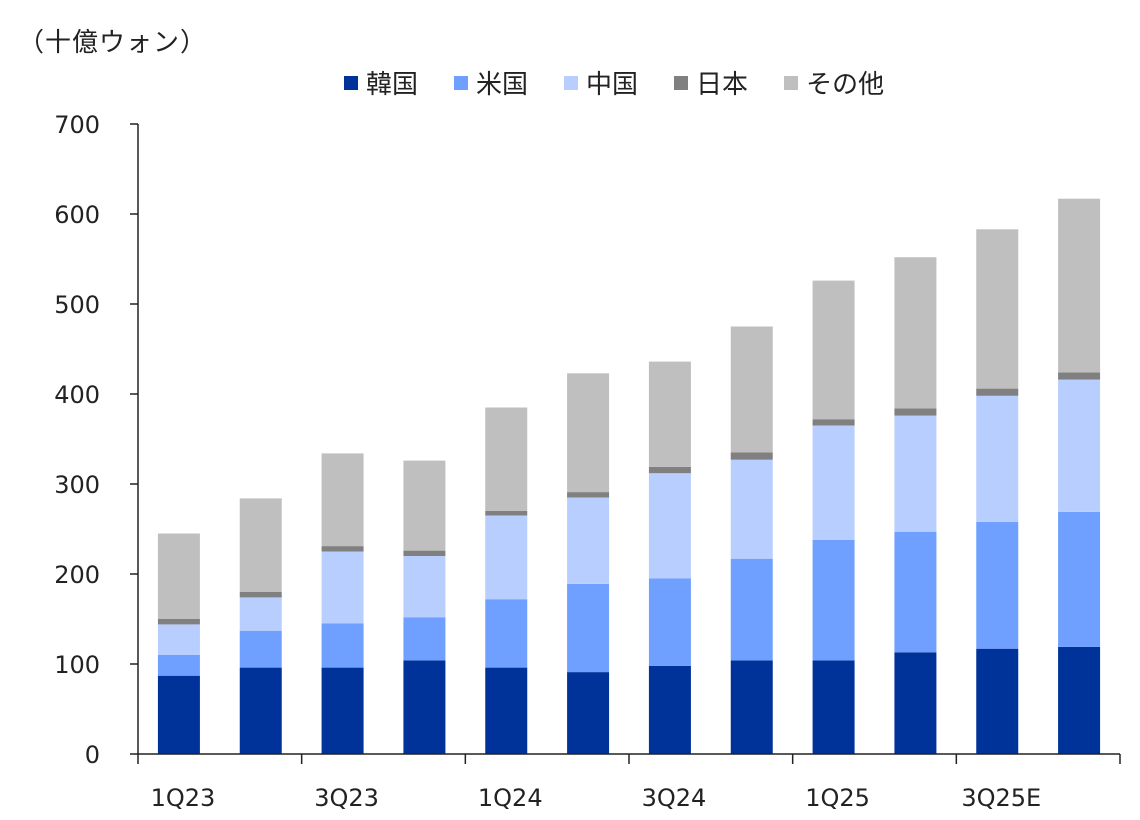  Describe the element at coordinates (77, 395) in the screenshot. I see `y-tick-label: 400` at that location.